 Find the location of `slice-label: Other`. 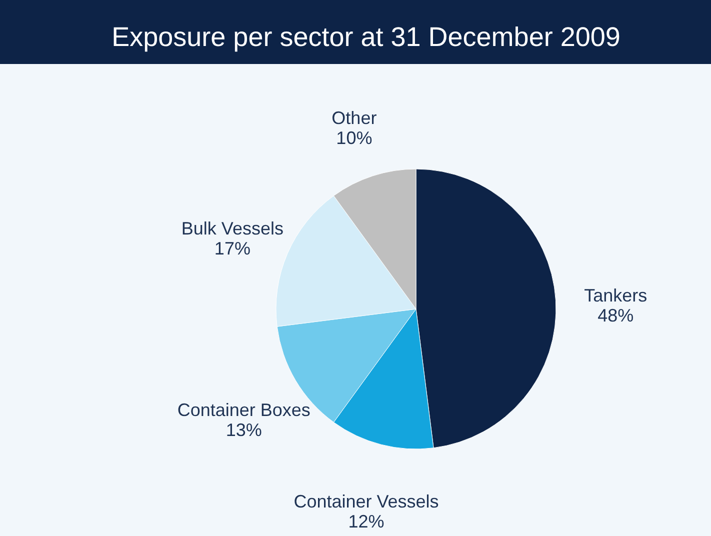

slice-label: Other is located at coordinates (354, 118).